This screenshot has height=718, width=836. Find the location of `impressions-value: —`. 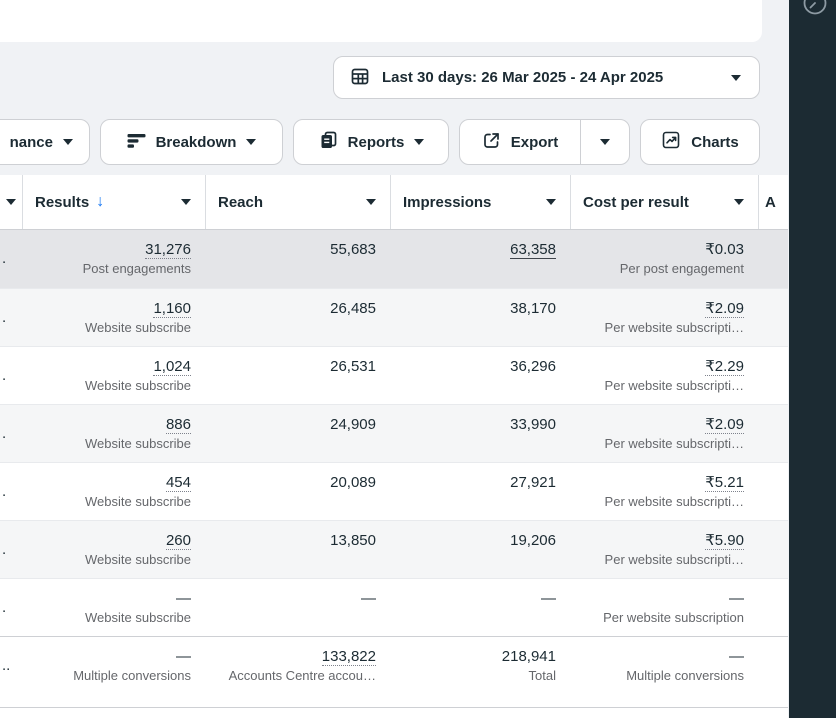

impressions-value: — is located at coordinates (548, 598).